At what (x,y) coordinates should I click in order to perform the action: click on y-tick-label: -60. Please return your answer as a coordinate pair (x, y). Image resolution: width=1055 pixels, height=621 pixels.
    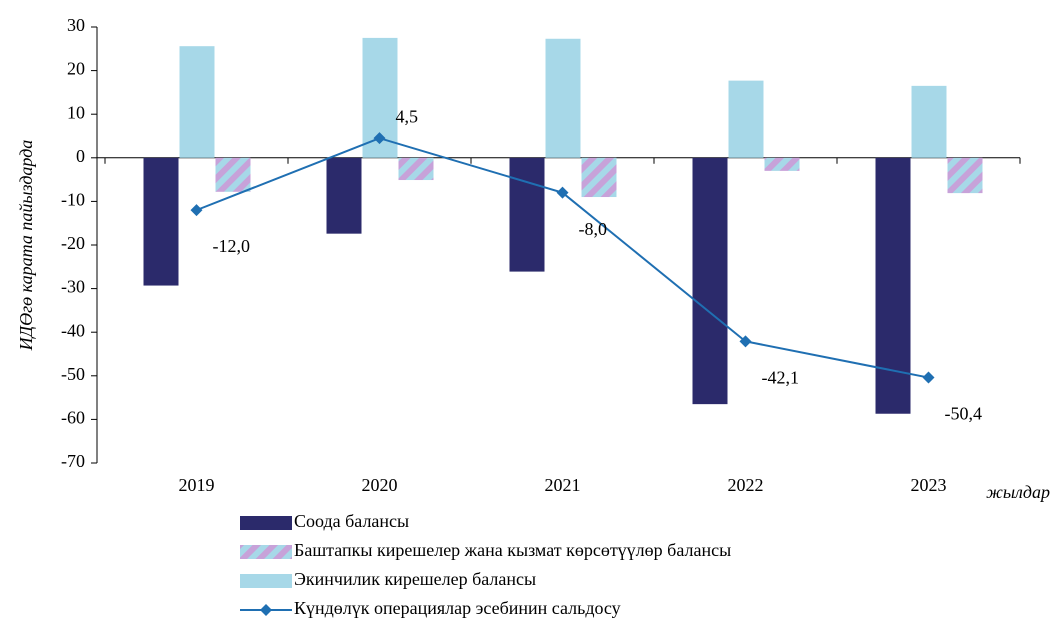
    Looking at the image, I should click on (73, 418).